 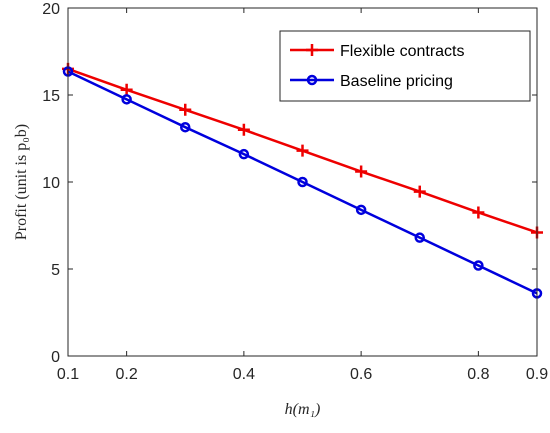 What do you see at coordinates (127, 374) in the screenshot?
I see `x-tick-label: 0.2` at bounding box center [127, 374].